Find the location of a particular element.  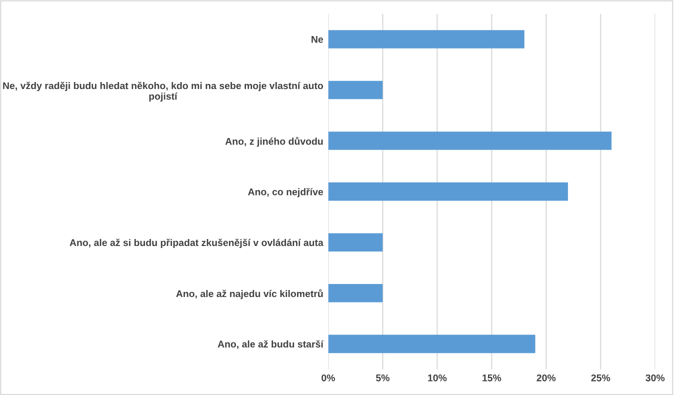

y-tick-label: Ne is located at coordinates (318, 39).